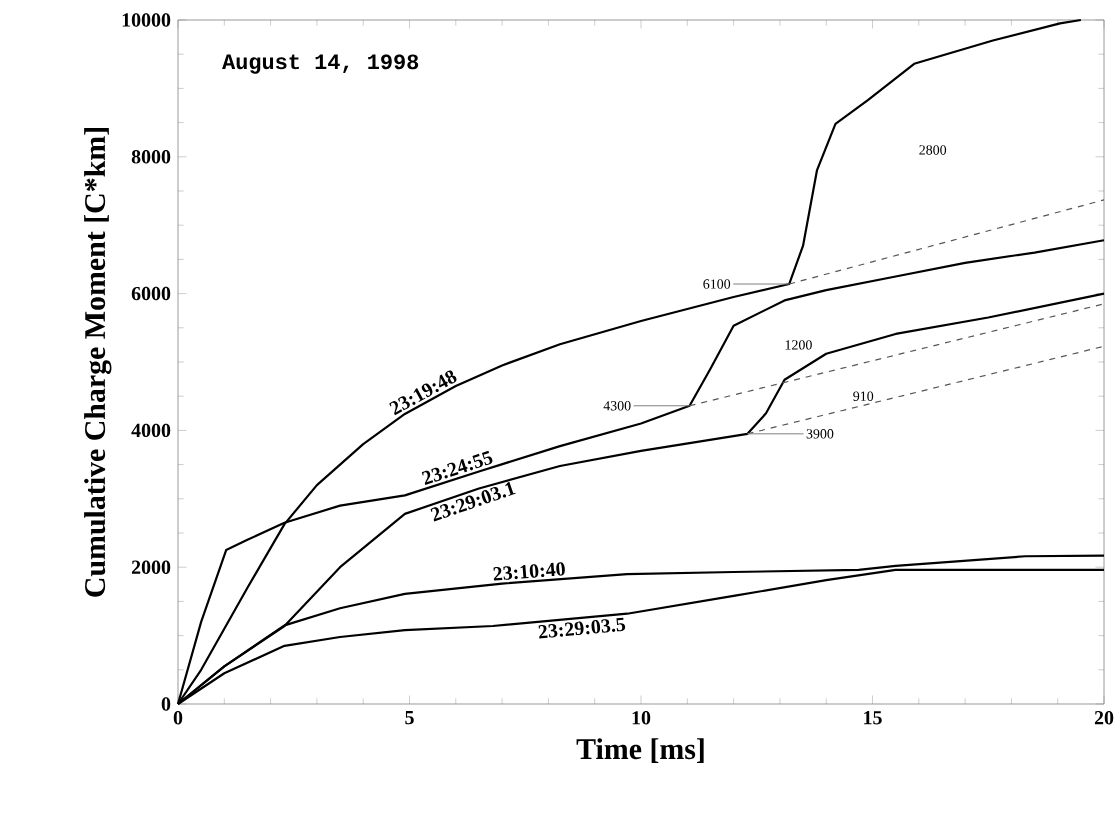 Image resolution: width=1118 pixels, height=828 pixels. What do you see at coordinates (98, 362) in the screenshot?
I see `y-axis-title: Cumulative Charge Moment [C*km]` at bounding box center [98, 362].